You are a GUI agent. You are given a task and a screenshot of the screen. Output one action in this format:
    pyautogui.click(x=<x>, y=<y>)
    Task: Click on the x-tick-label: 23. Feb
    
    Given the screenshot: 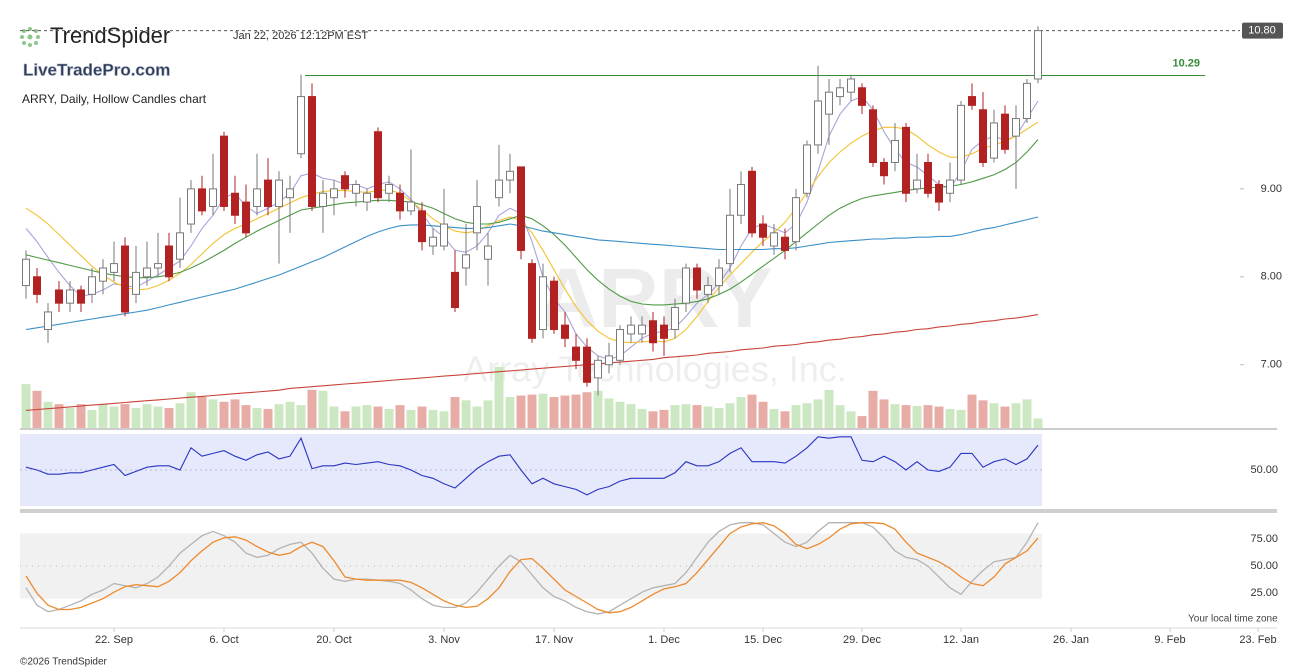 What is the action you would take?
    pyautogui.click(x=1257, y=640)
    